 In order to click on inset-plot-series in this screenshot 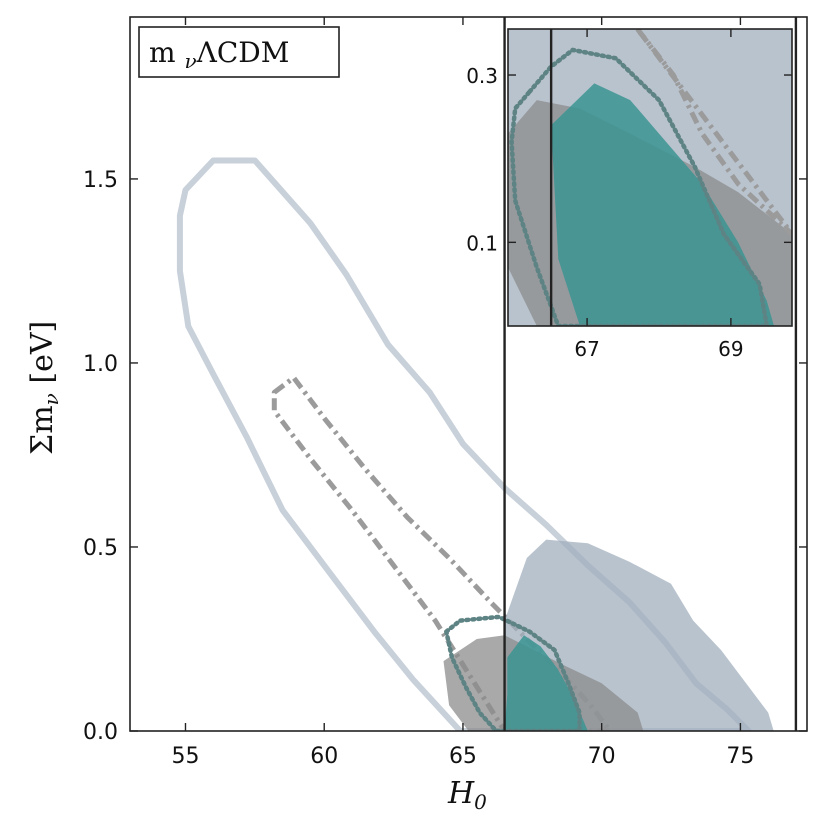, I will do `click(650, 177)`.